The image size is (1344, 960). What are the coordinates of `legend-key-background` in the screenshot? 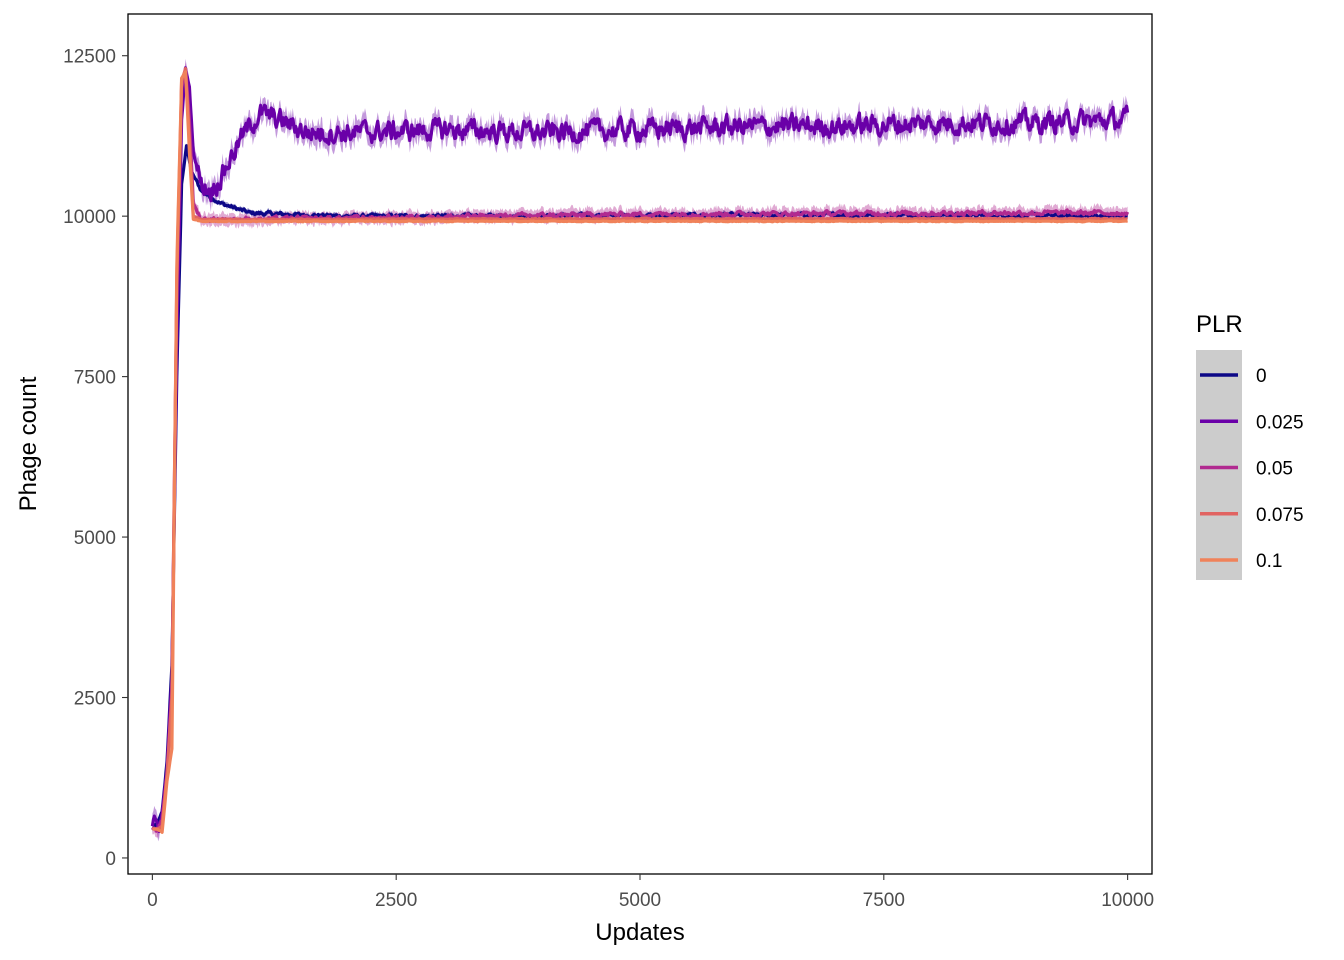 It's located at (1219, 465).